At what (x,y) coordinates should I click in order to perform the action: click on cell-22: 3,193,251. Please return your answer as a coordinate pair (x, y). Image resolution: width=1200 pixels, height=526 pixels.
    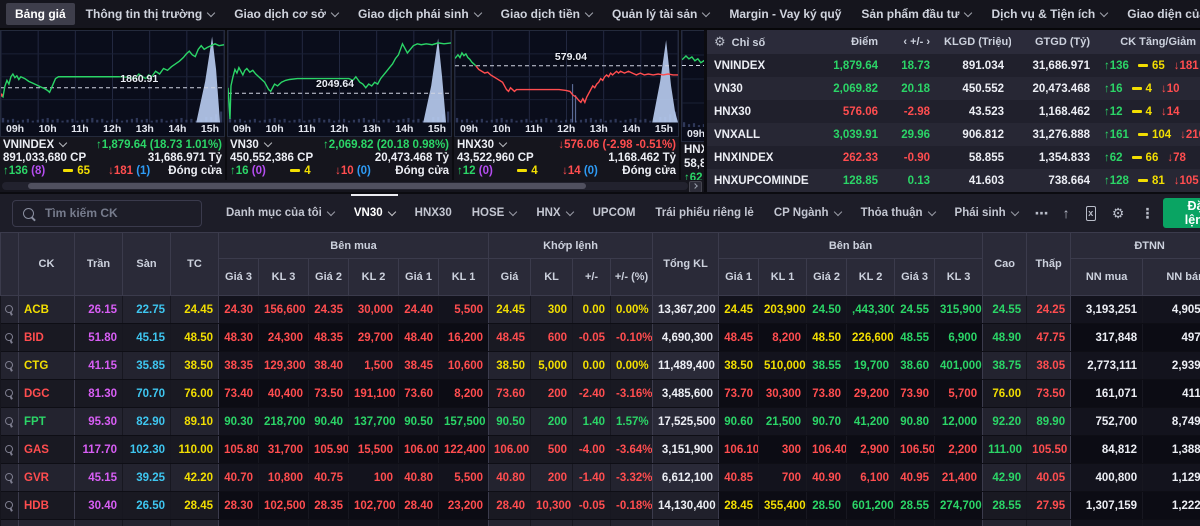
    Looking at the image, I should click on (1107, 309).